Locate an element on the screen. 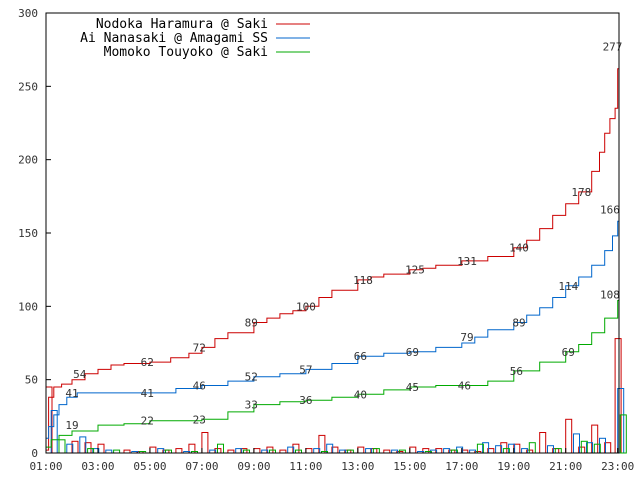 This screenshot has height=480, width=640. data-label-series-2: 45 is located at coordinates (412, 387).